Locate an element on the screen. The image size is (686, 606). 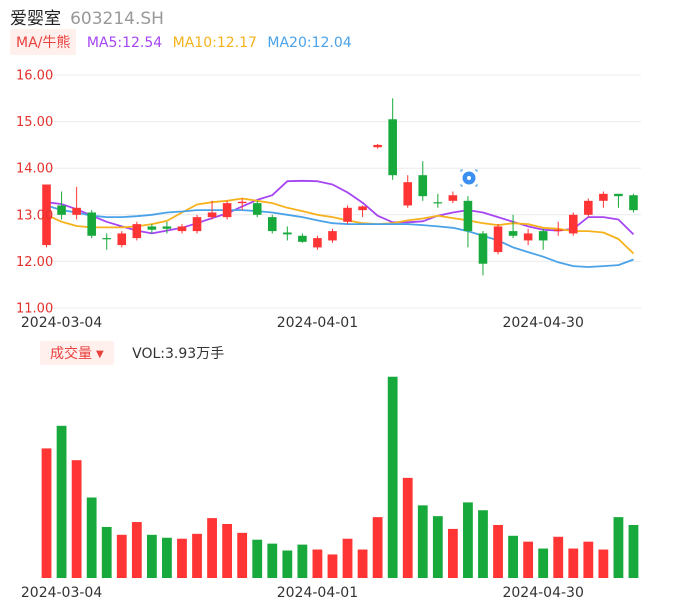
stock-header: 爱婴室 603214.SH is located at coordinates (87, 16).